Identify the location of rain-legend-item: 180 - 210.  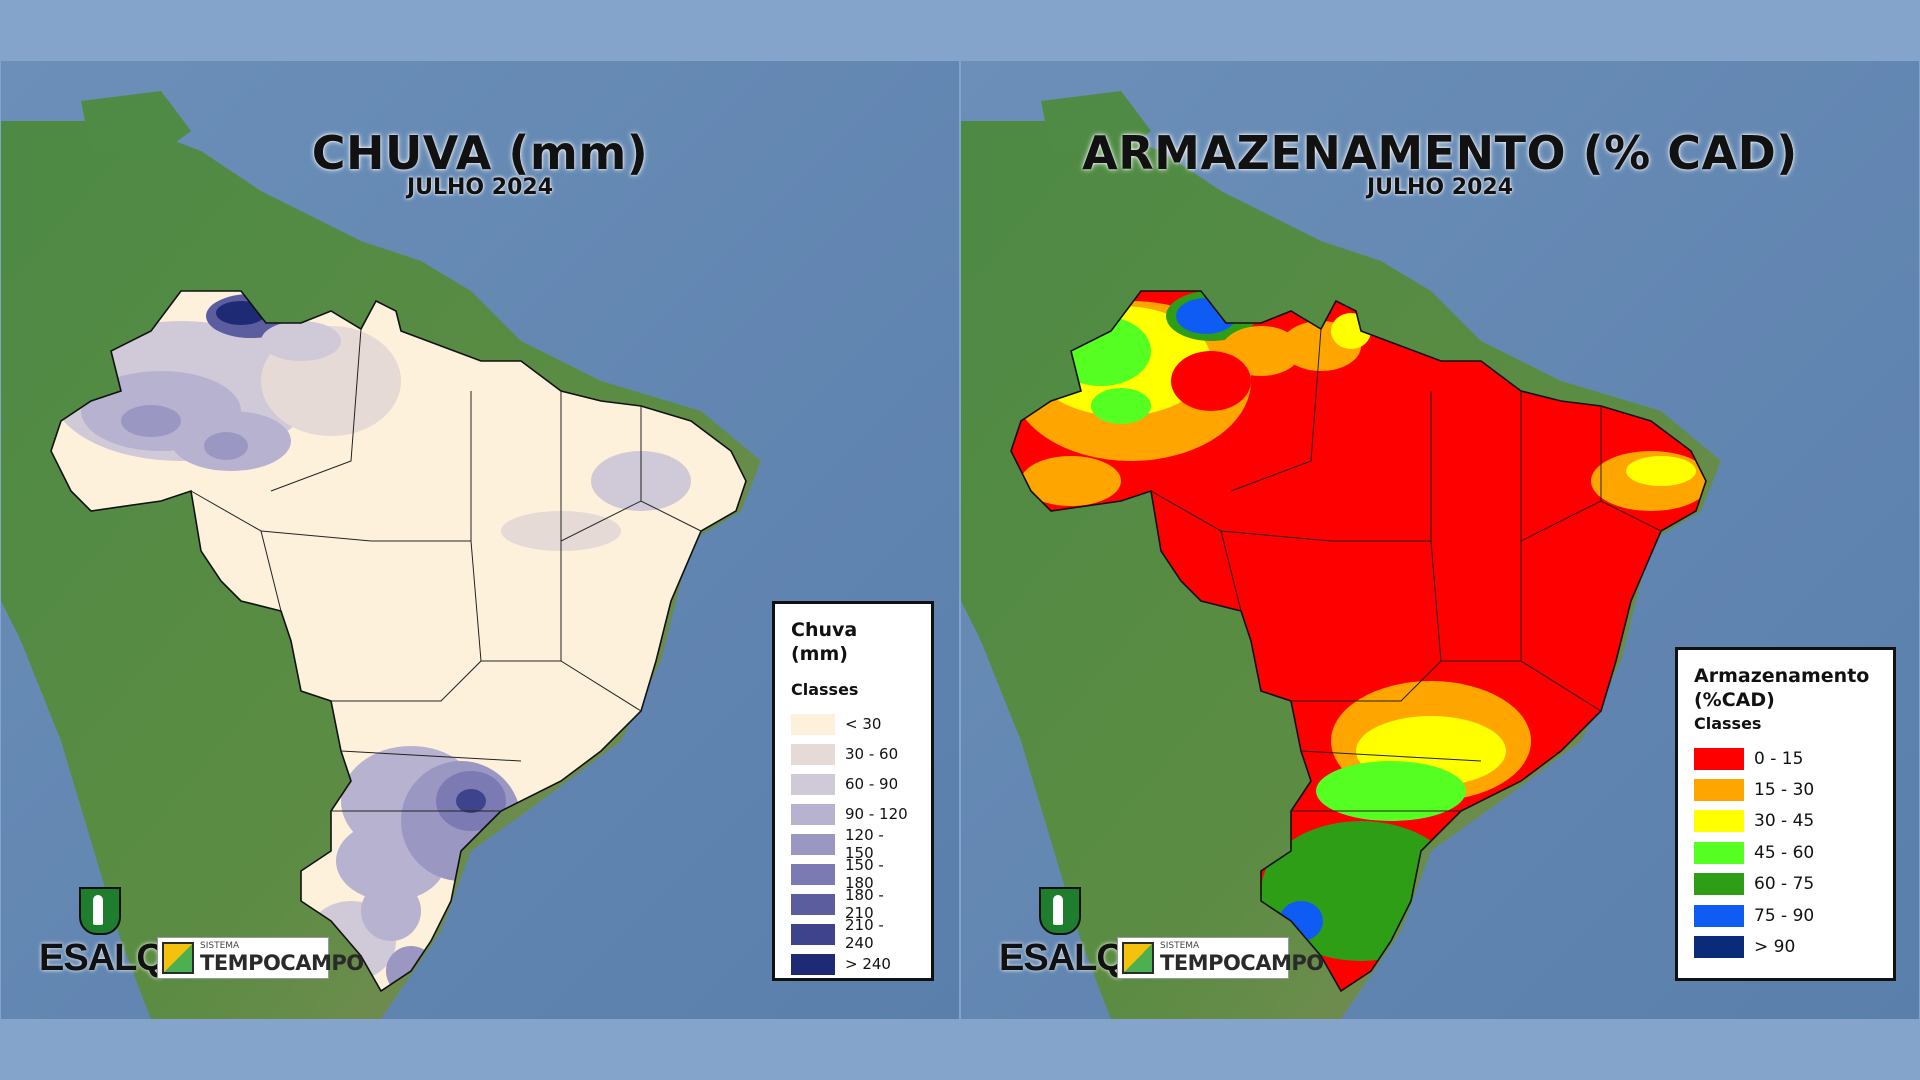
(853, 904).